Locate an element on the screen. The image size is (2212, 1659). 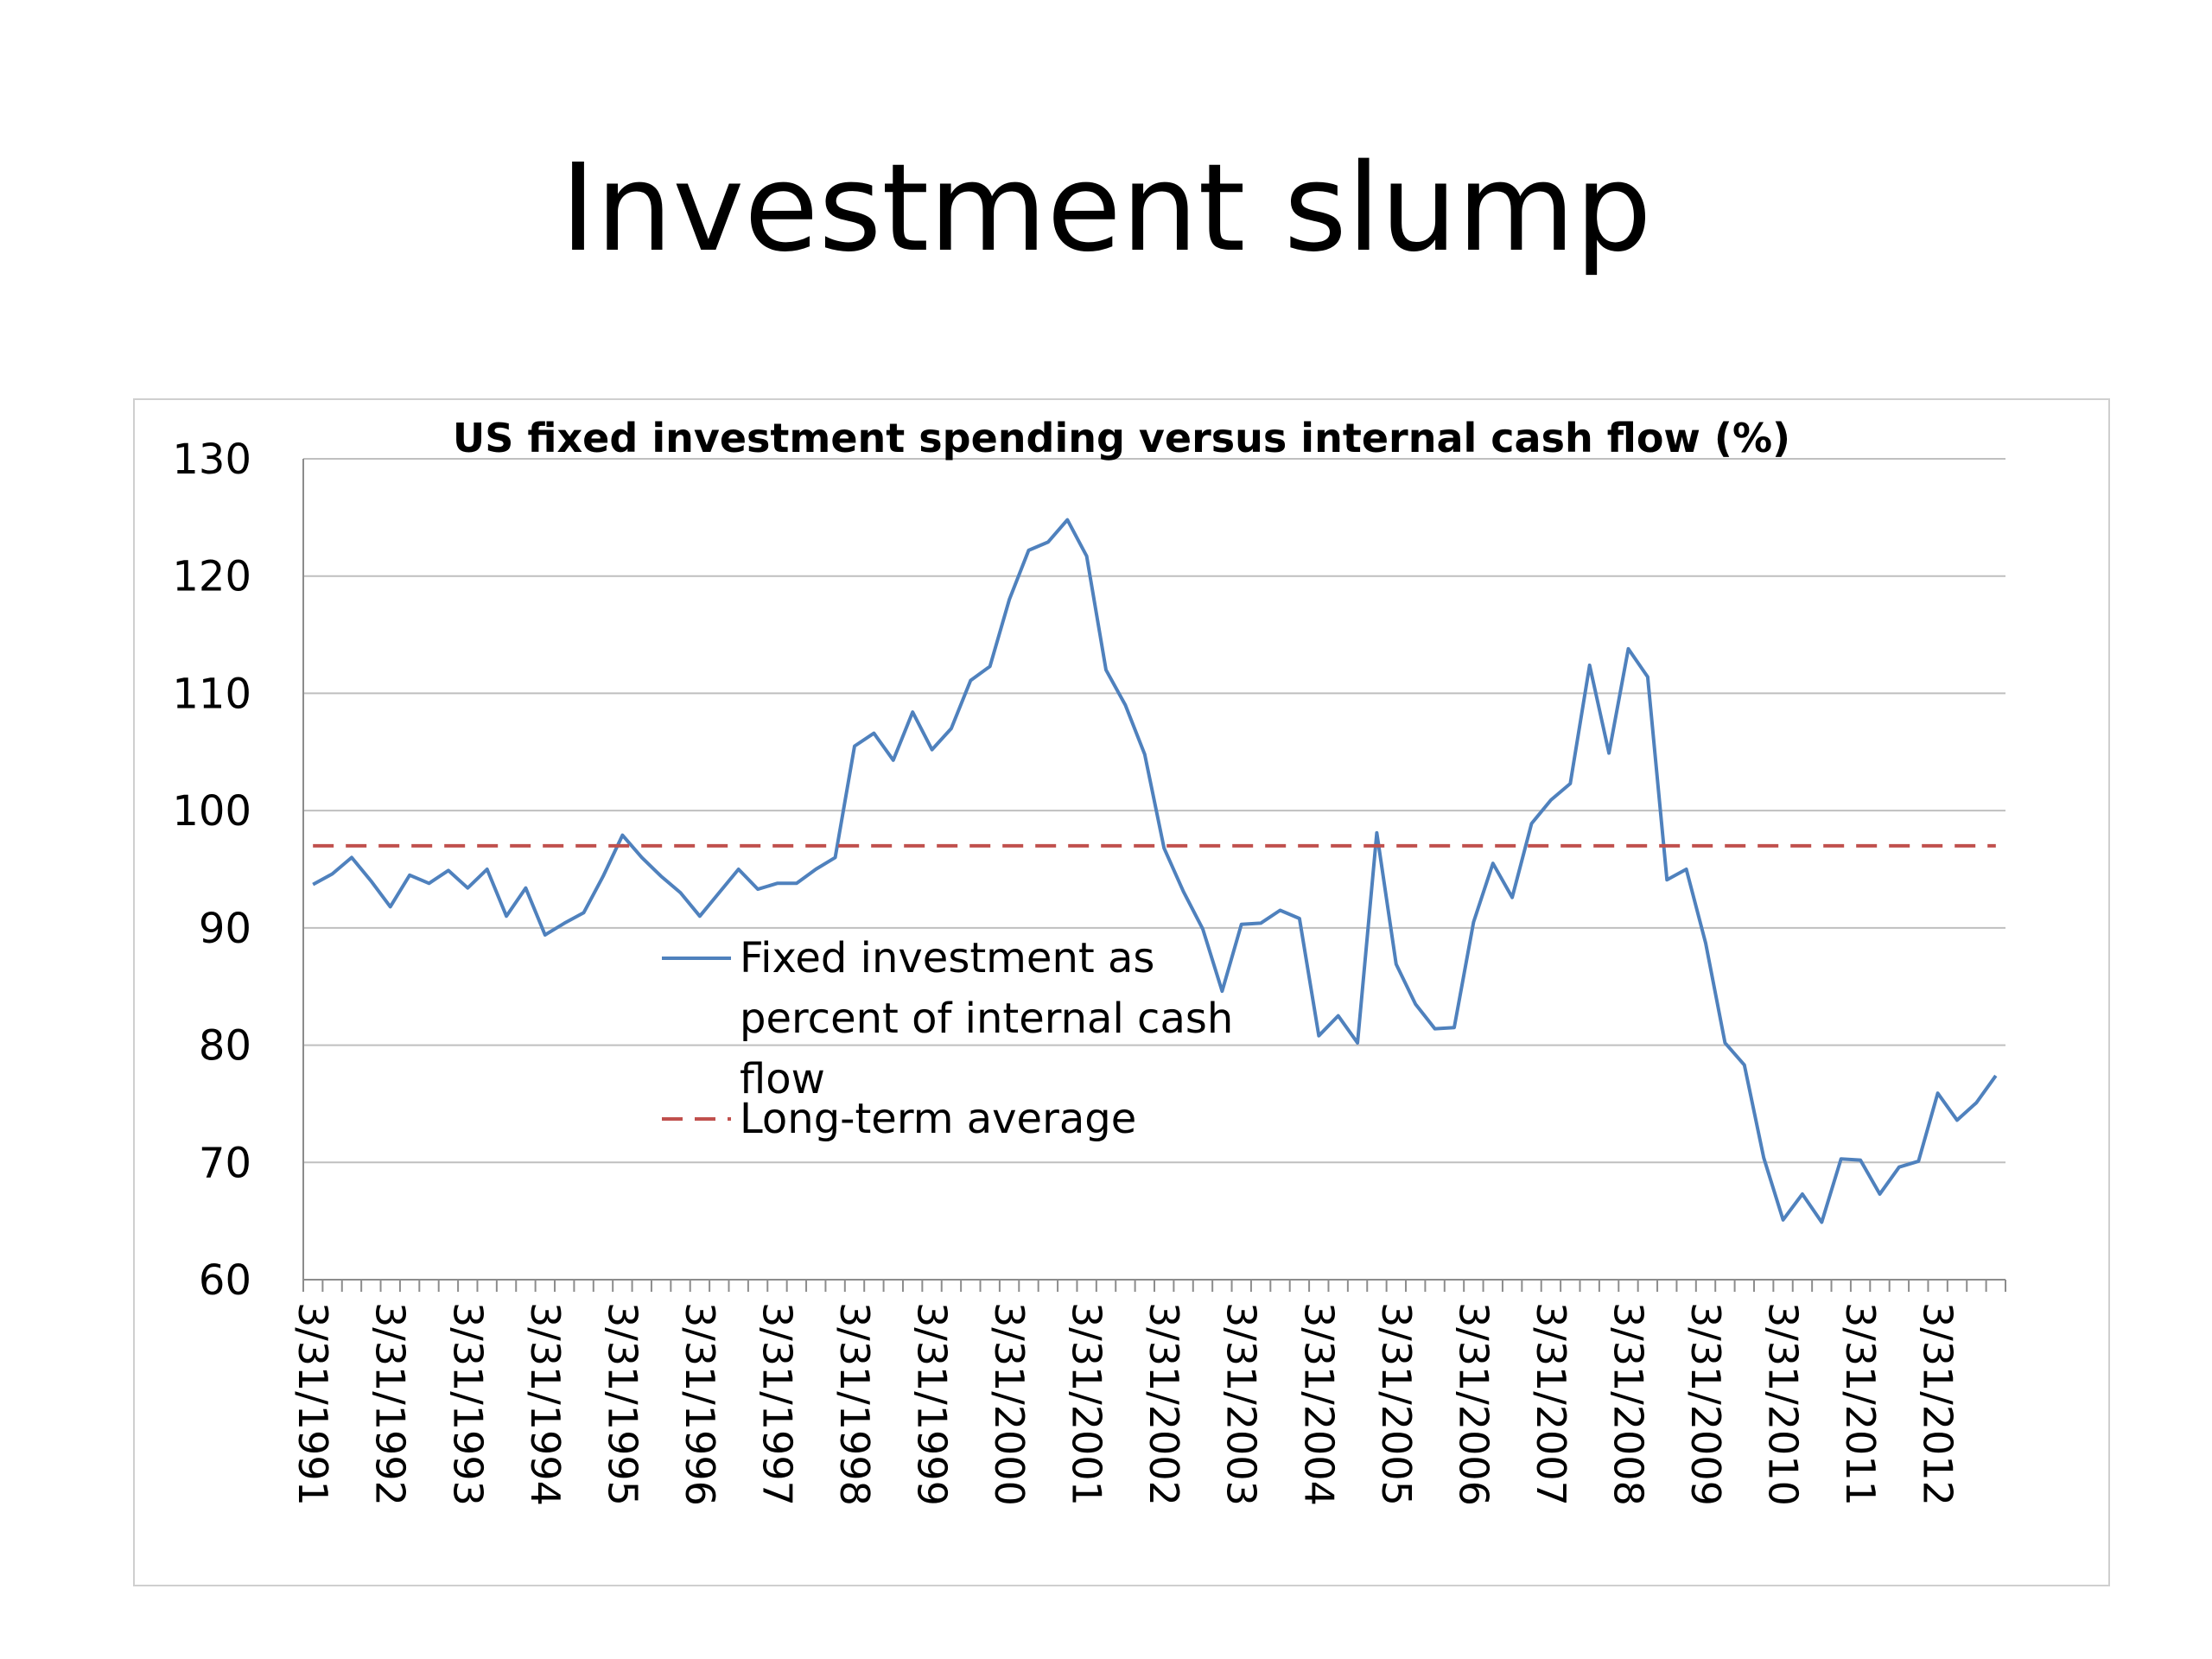
legend-label-line: Fixed investment as is located at coordinates (947, 958).